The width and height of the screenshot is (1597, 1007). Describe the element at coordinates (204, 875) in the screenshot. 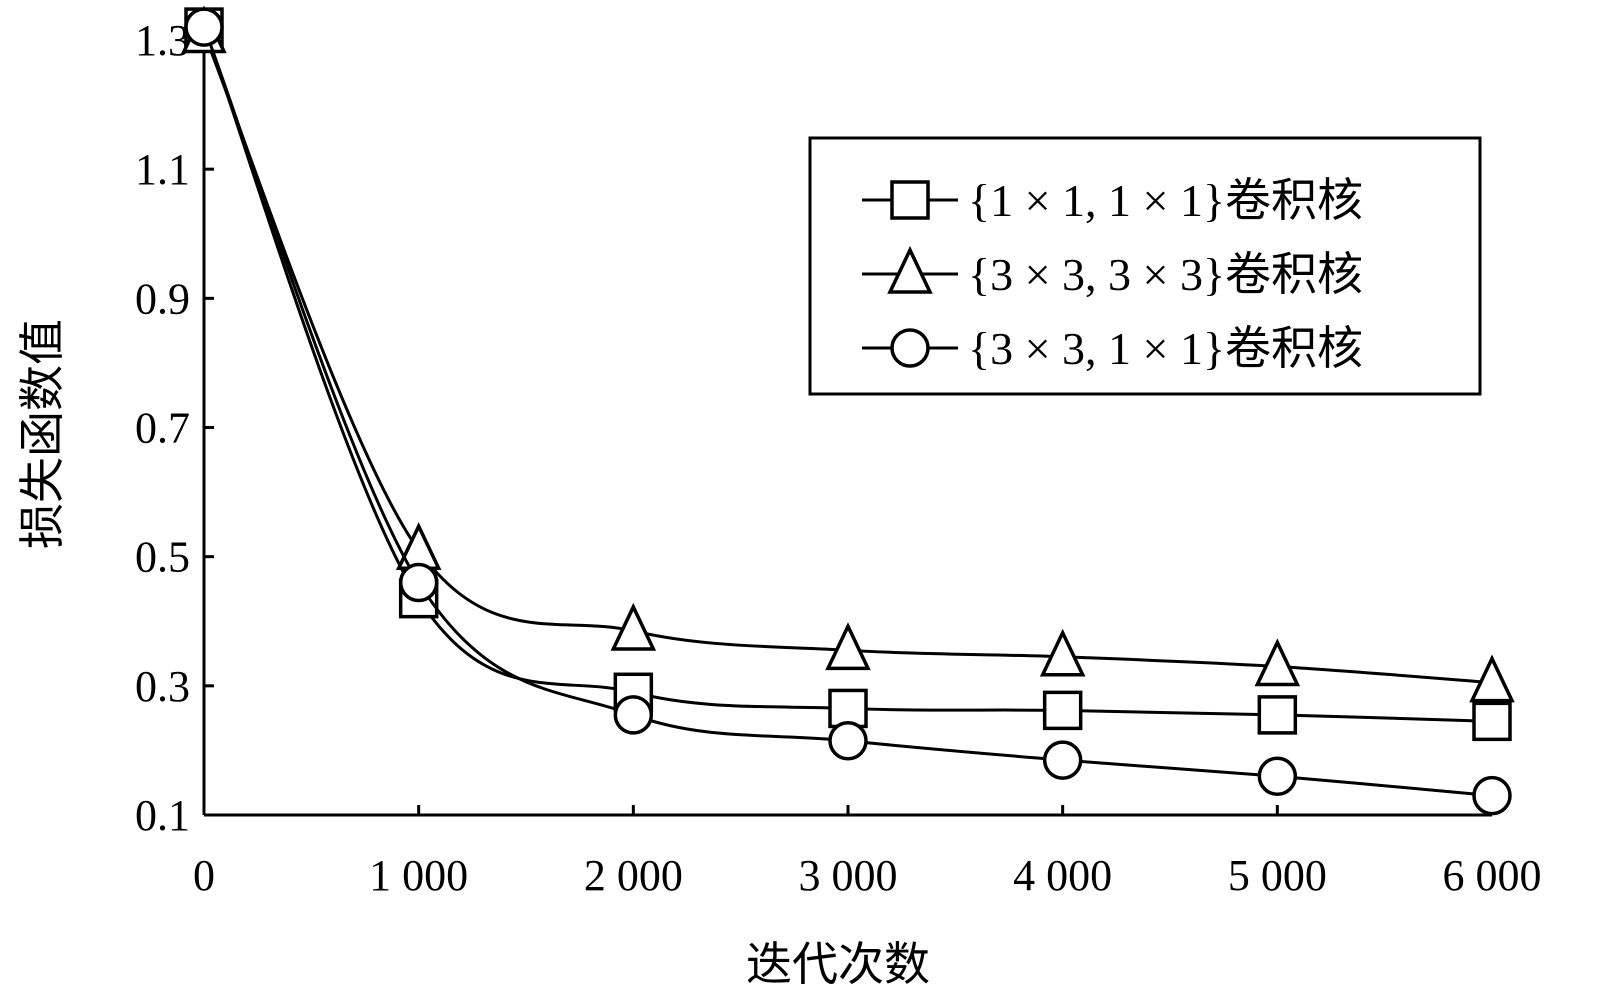

I see `x-tick-label: 0` at that location.